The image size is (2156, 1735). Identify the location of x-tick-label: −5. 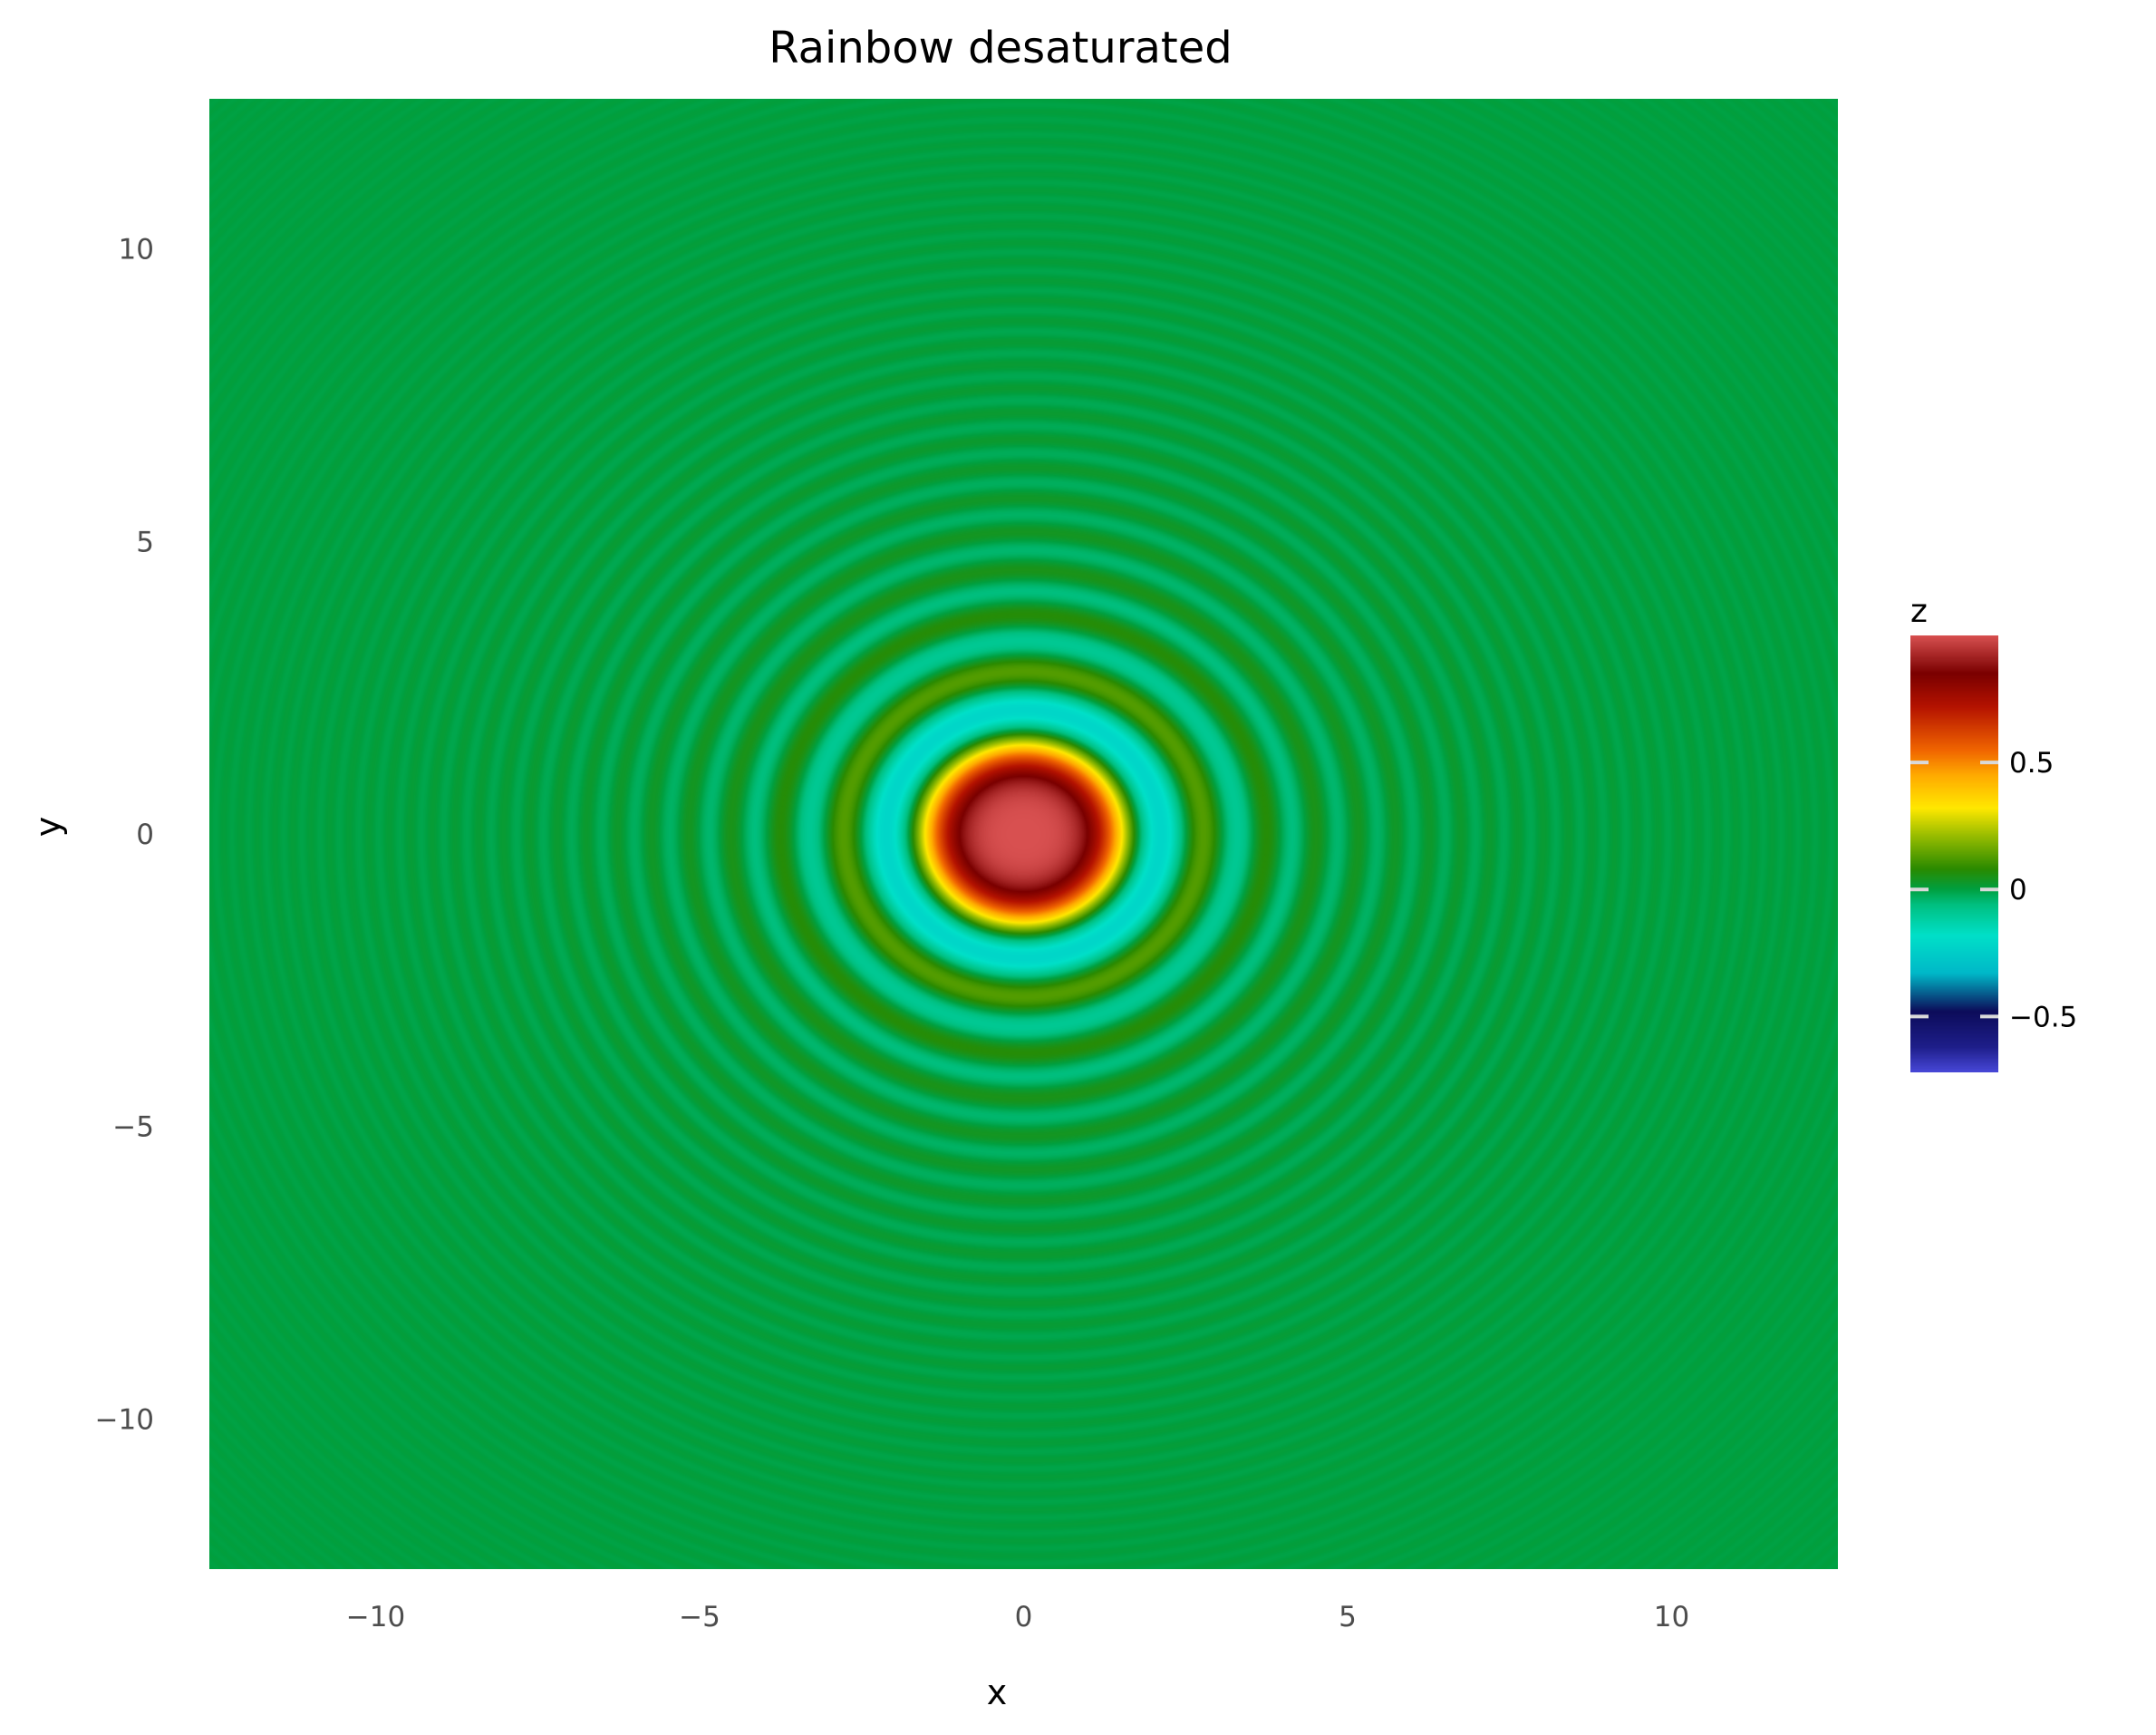
(699, 1617).